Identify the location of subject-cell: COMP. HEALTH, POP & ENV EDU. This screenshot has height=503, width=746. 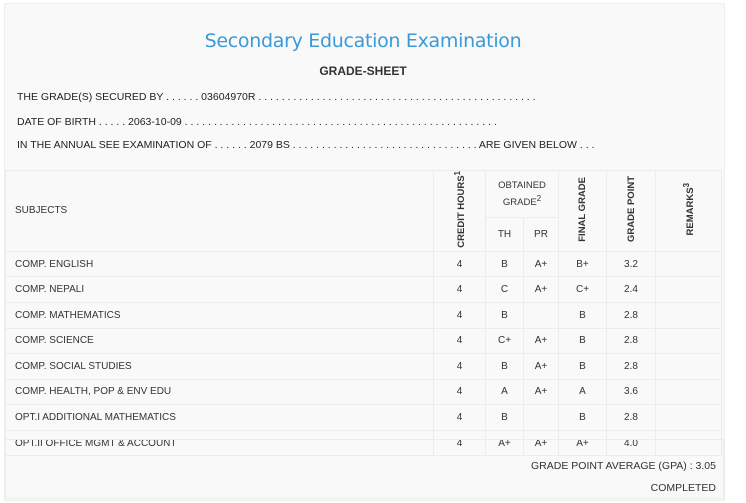
(219, 392).